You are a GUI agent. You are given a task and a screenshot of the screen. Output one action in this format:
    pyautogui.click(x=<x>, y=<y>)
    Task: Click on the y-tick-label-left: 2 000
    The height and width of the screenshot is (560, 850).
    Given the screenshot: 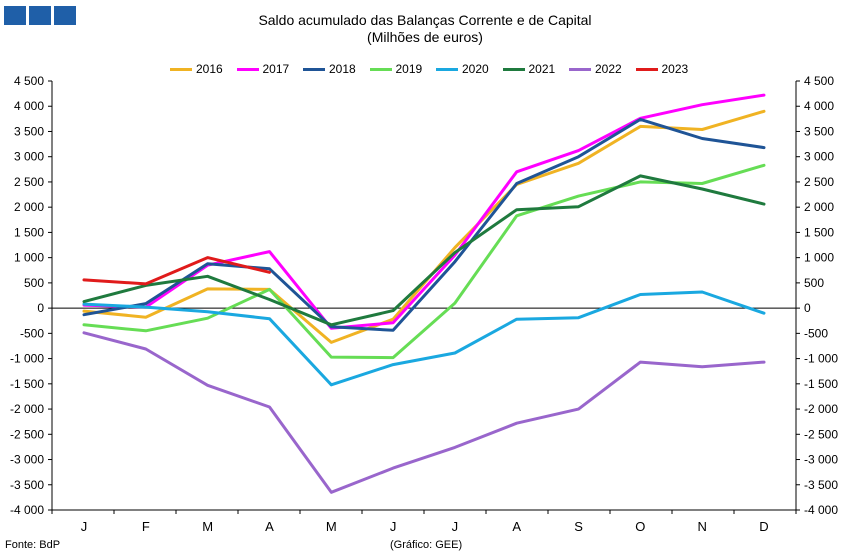 What is the action you would take?
    pyautogui.click(x=29, y=207)
    